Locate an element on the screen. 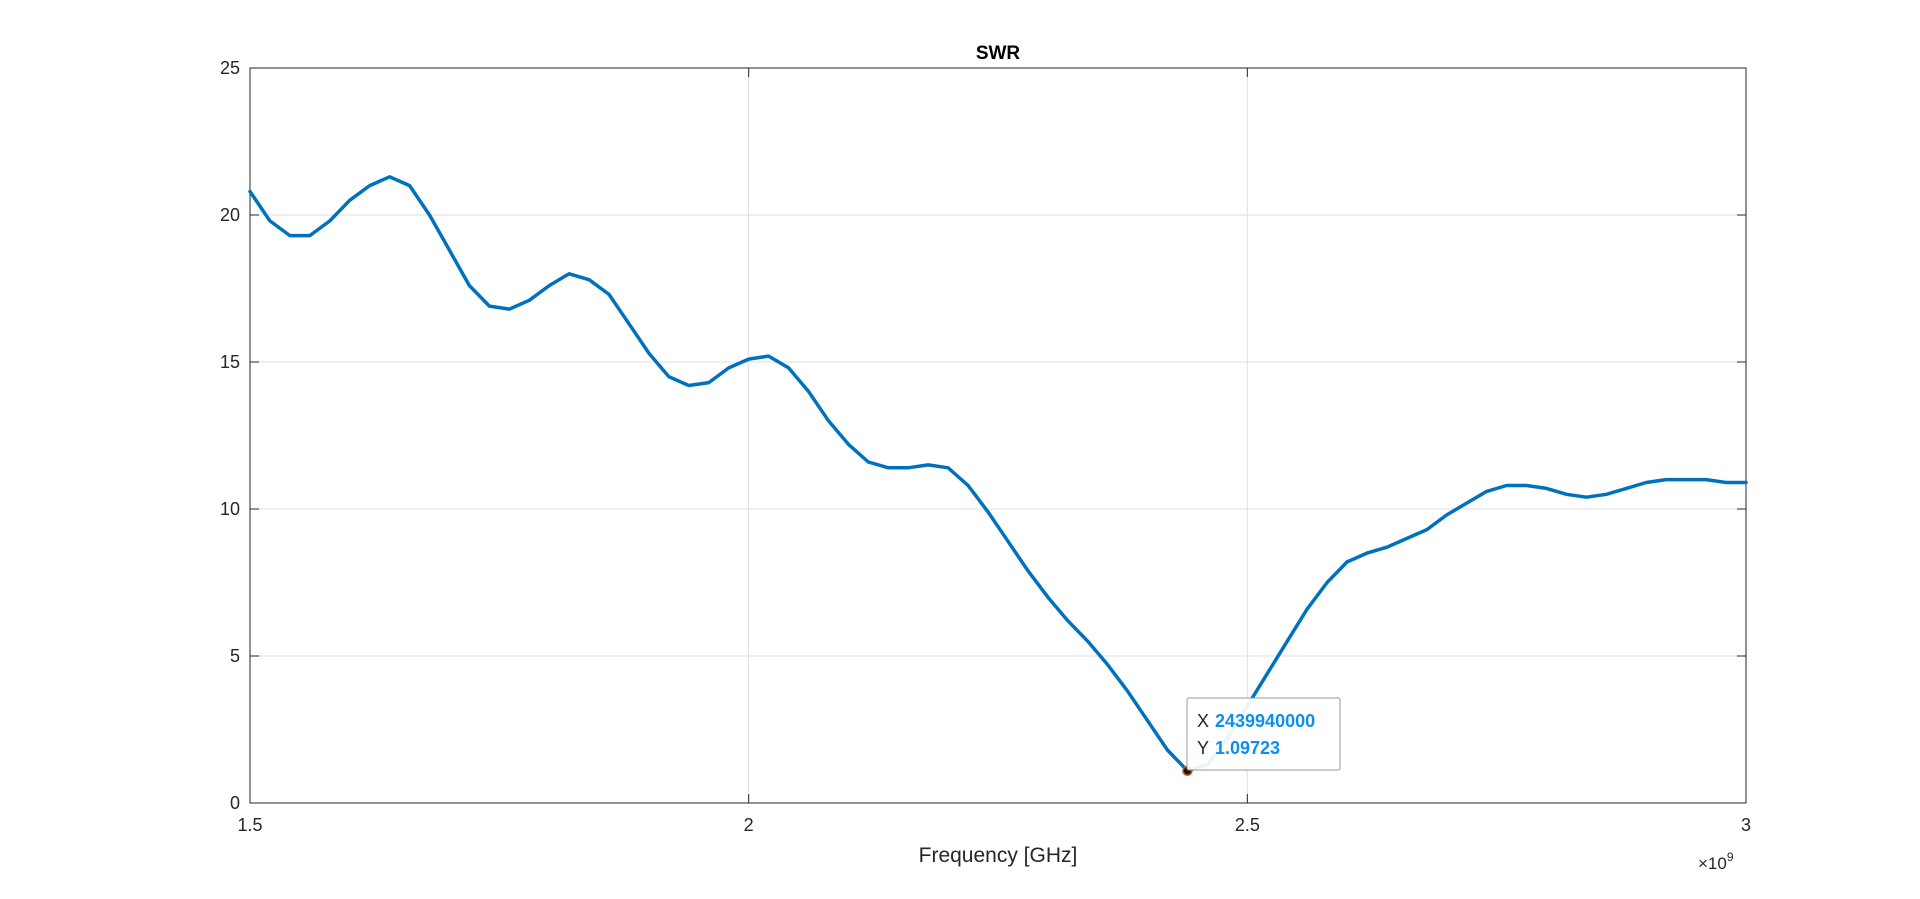 The height and width of the screenshot is (899, 1920). datatip-y-value: 1.09723 is located at coordinates (1247, 748).